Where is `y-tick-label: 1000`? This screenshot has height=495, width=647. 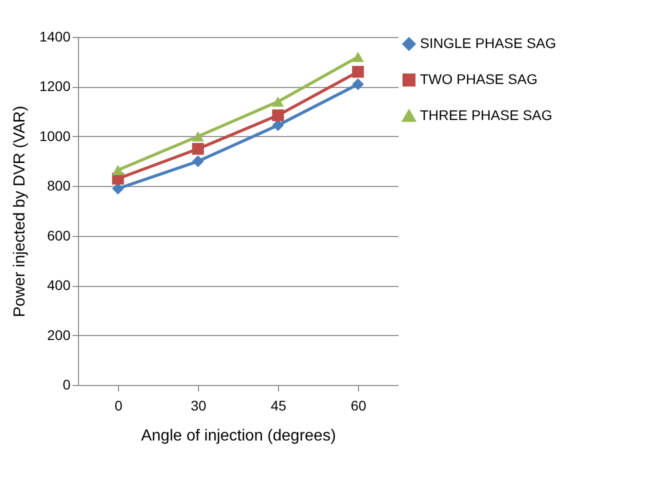 y-tick-label: 1000 is located at coordinates (55, 136).